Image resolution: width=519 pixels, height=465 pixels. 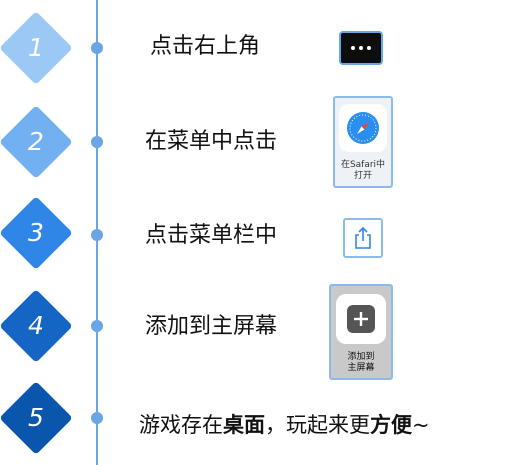 I want to click on step-5-bold-convenient: 方便, so click(x=391, y=425).